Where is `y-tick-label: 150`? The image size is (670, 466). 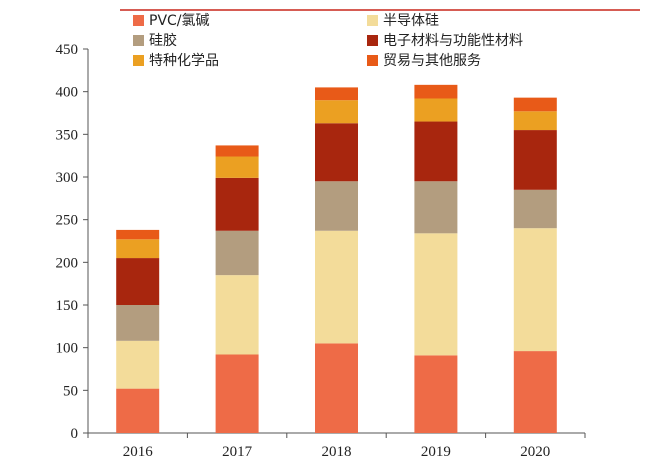 y-tick-label: 150 is located at coordinates (67, 306).